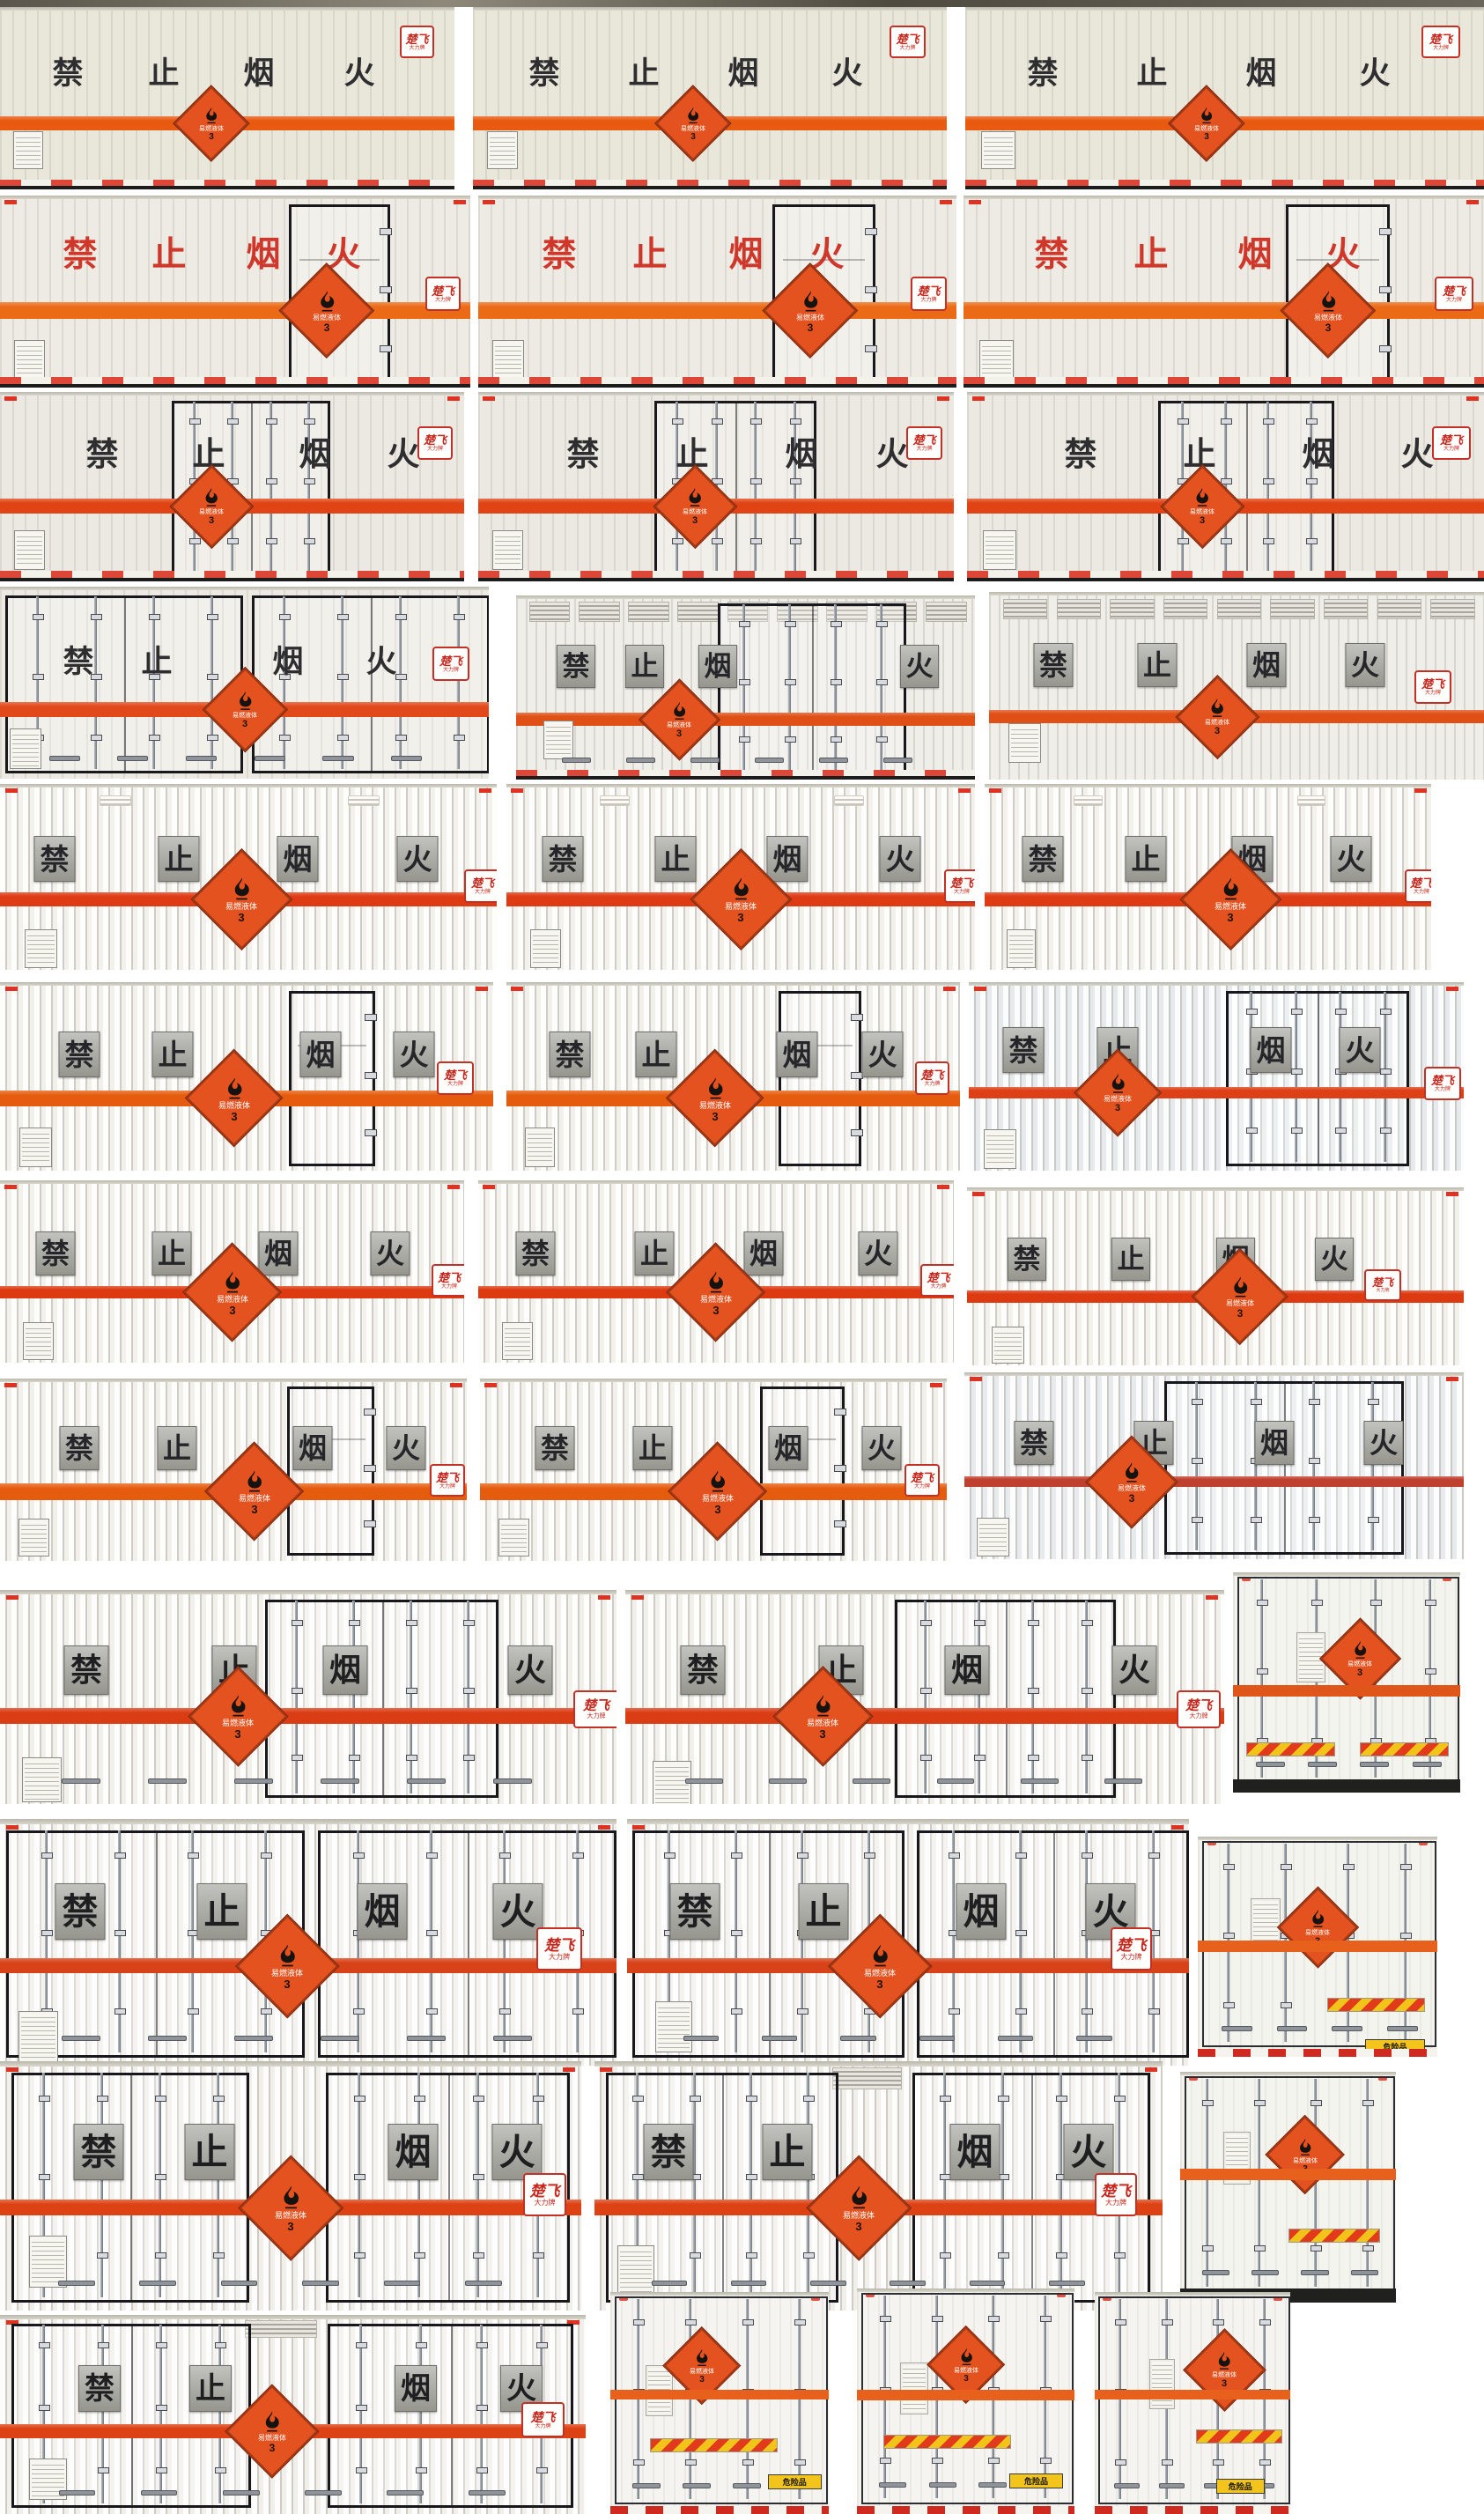 This screenshot has height=2514, width=1484. I want to click on reflective-rail, so click(1225, 576).